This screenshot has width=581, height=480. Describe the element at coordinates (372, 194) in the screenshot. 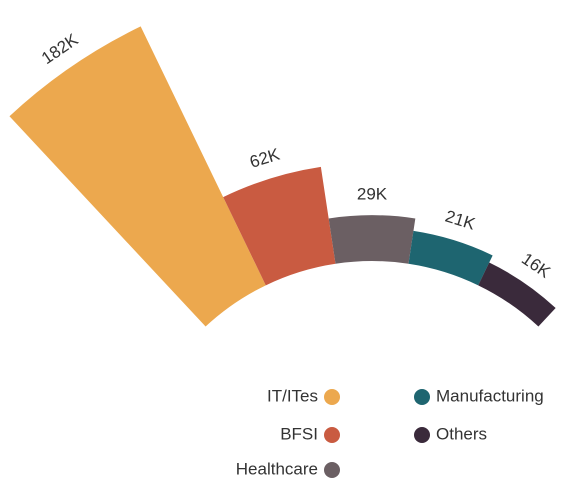

I see `value-label: 29K` at that location.